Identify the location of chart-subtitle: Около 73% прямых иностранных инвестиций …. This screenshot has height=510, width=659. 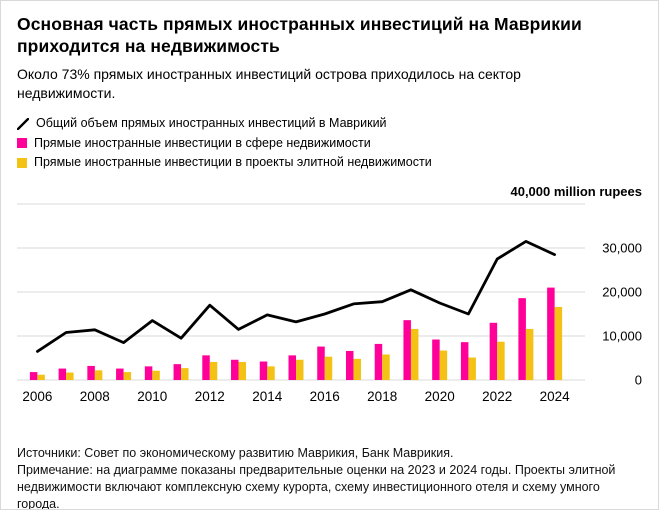
(269, 83).